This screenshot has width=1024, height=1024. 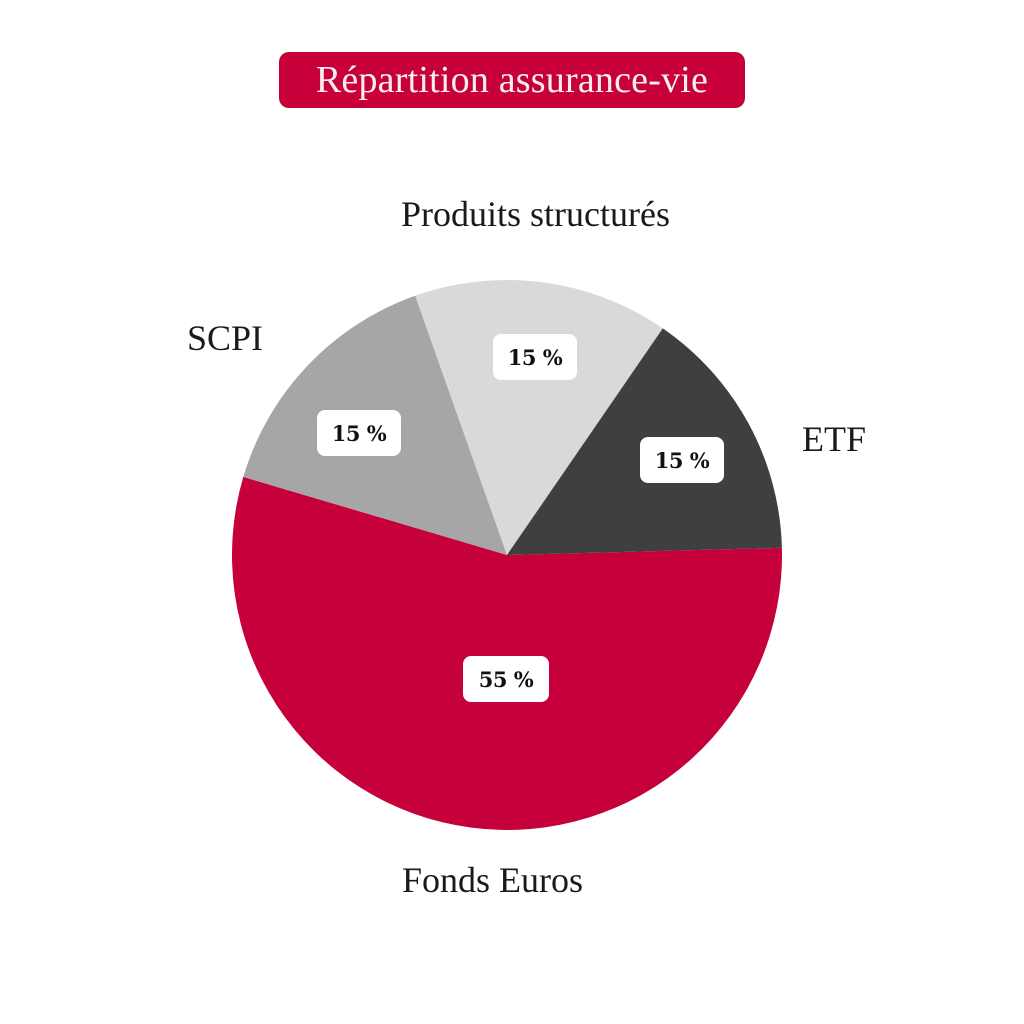 I want to click on percent-badge-etf: 15 %, so click(x=682, y=460).